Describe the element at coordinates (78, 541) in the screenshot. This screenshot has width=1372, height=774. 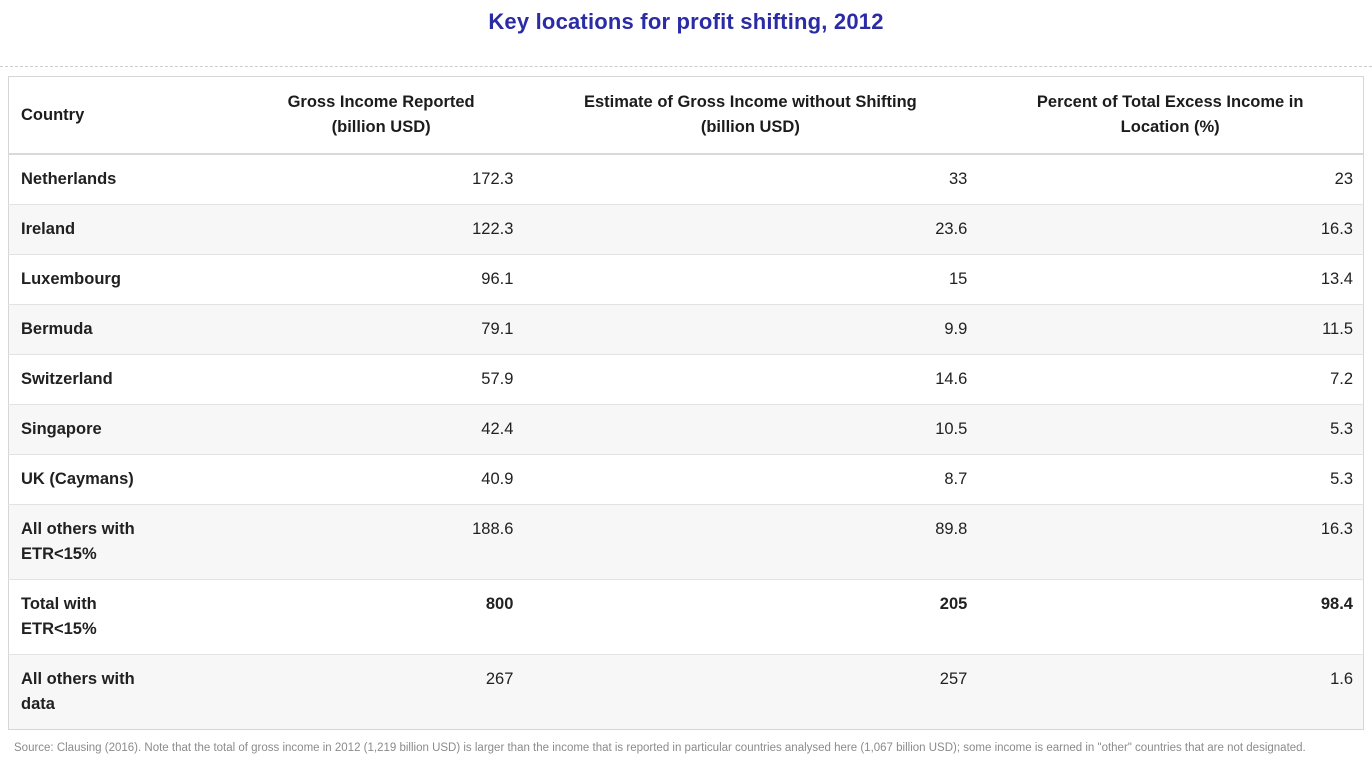
I see `cell-country: All others with ETR<15%` at that location.